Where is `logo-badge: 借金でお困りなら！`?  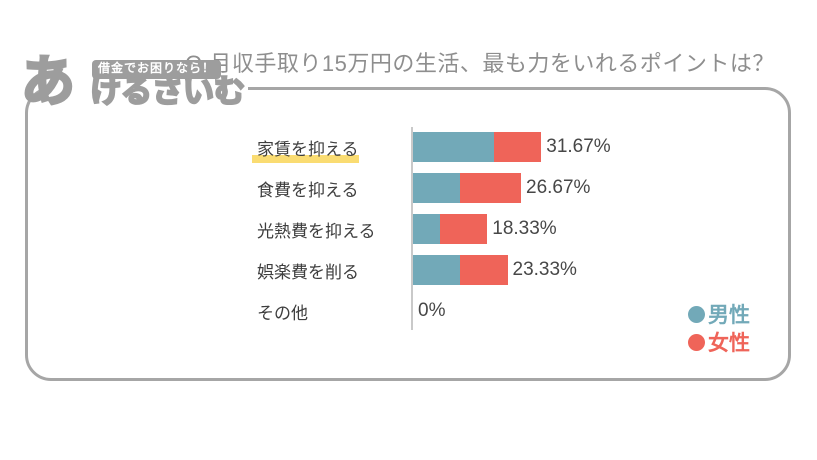 logo-badge: 借金でお困りなら！ is located at coordinates (157, 69).